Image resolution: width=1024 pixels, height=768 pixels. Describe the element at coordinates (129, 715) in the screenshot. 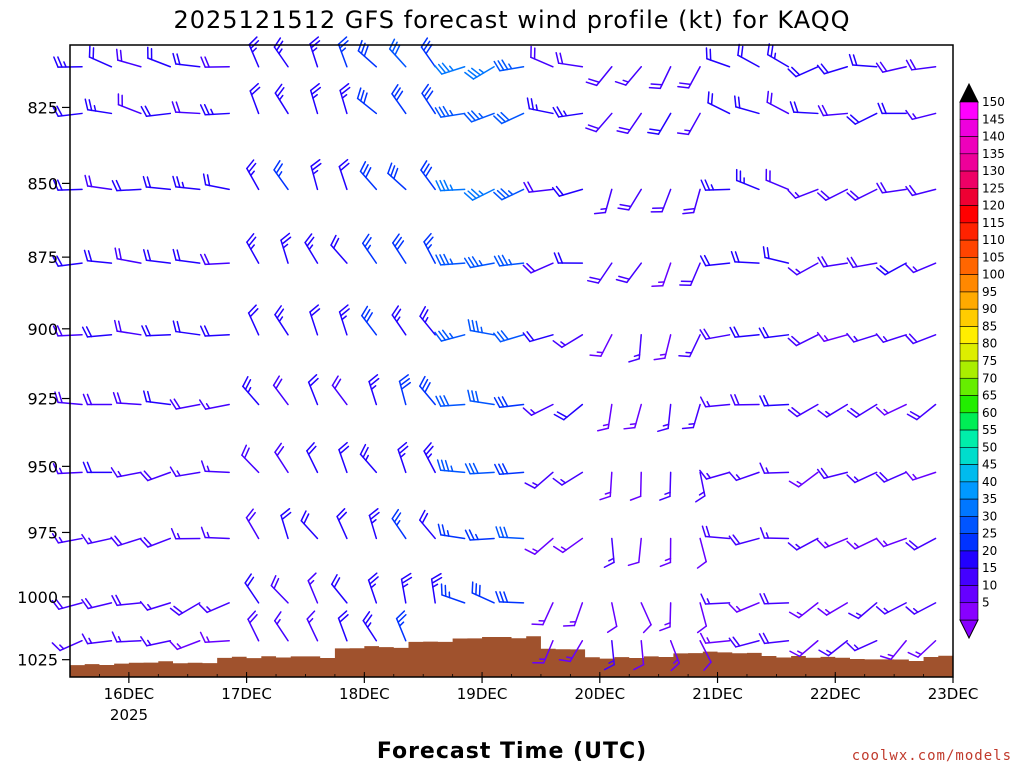

I see `x-year-label: 2025` at that location.